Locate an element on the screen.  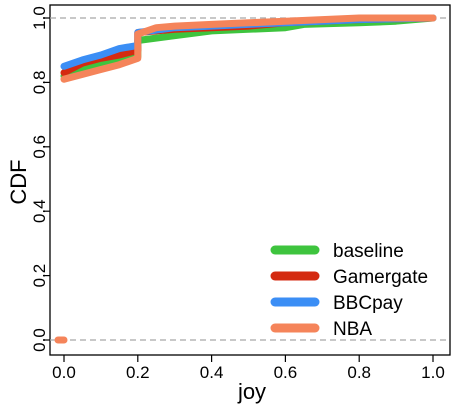
legend: baseline Gamergate BBCpay NBA is located at coordinates (349, 290).